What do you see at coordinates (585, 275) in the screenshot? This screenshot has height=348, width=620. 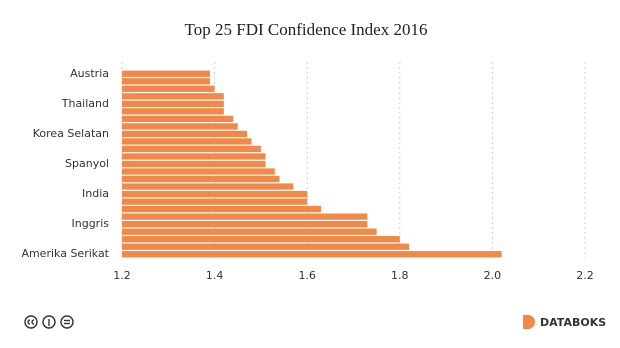 I see `x-tick-label: 2.2` at bounding box center [585, 275].